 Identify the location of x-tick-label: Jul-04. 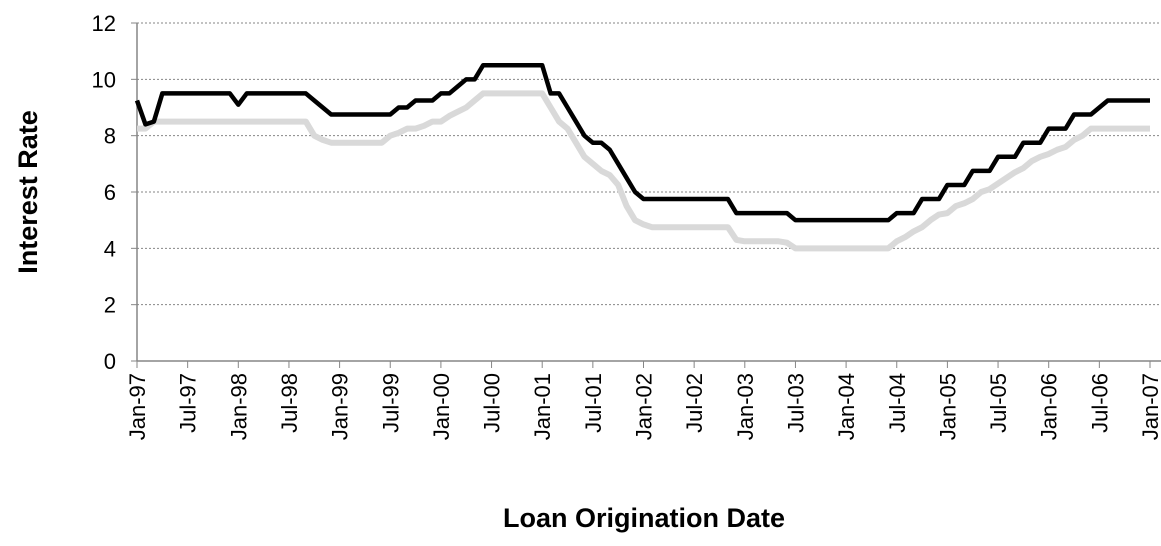
(897, 403).